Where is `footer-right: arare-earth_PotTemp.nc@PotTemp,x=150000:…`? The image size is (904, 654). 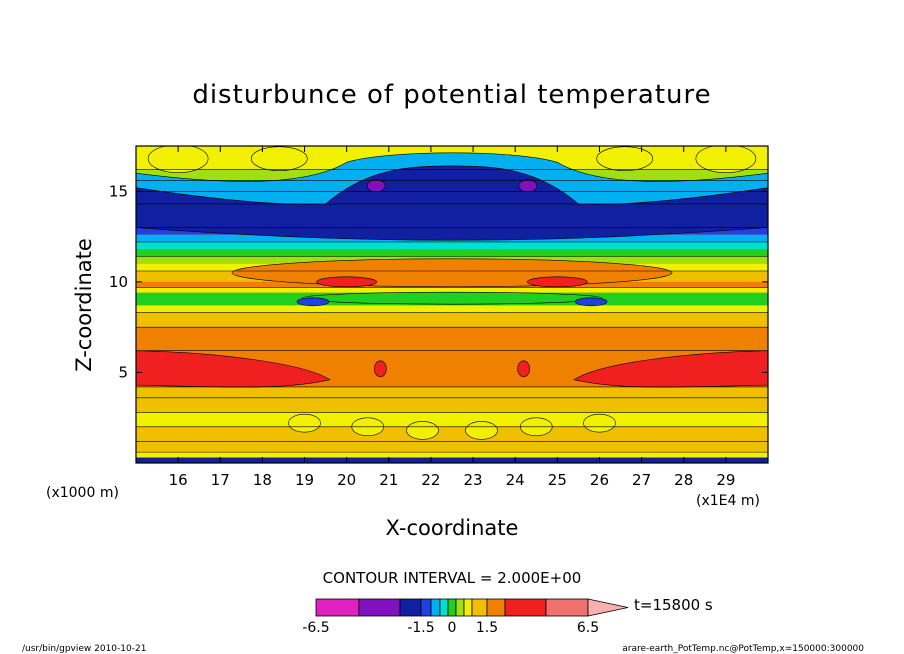 footer-right: arare-earth_PotTemp.nc@PotTemp,x=150000:… is located at coordinates (743, 649).